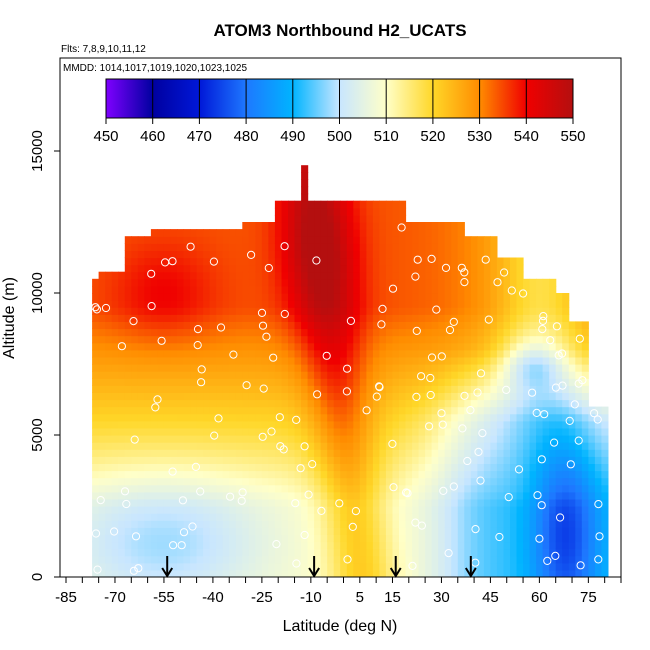 The width and height of the screenshot is (650, 650). I want to click on colorbar-tick-label: 470, so click(199, 136).